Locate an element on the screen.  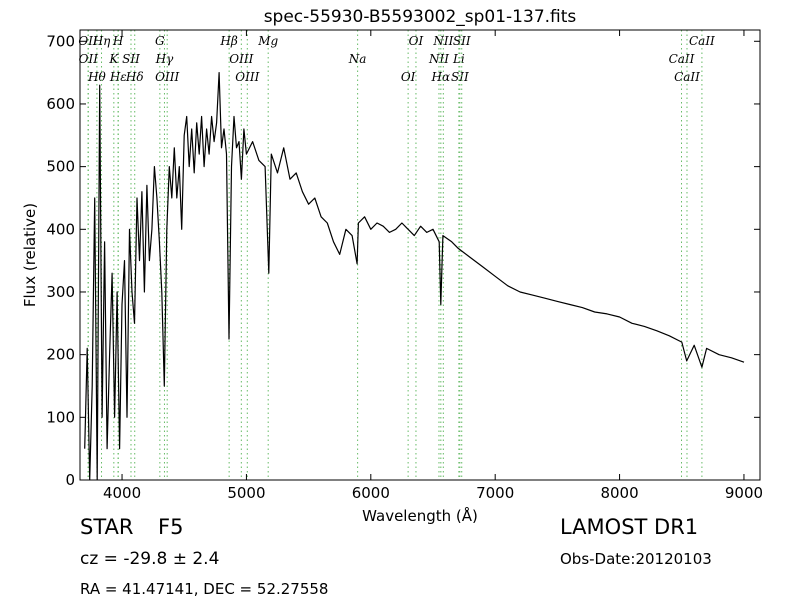
x-tick-label: 6000 is located at coordinates (371, 493).